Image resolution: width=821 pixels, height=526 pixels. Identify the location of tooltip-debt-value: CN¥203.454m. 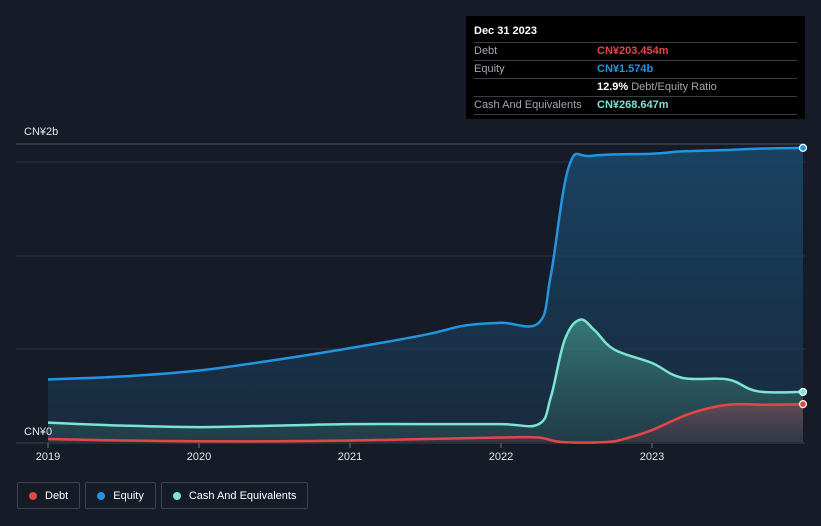
(633, 51).